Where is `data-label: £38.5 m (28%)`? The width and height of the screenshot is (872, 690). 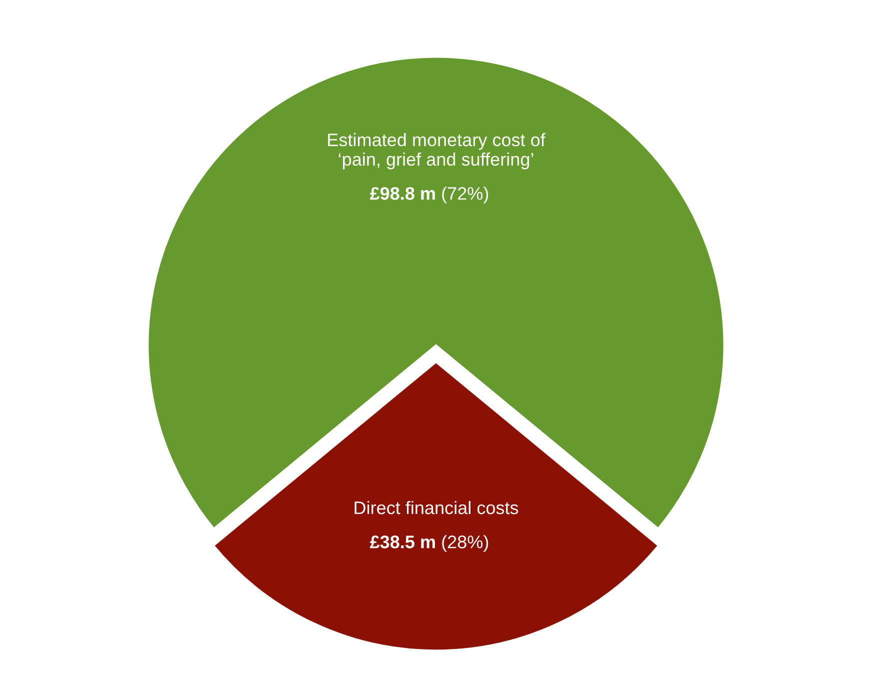
data-label: £38.5 m (28%) is located at coordinates (429, 543).